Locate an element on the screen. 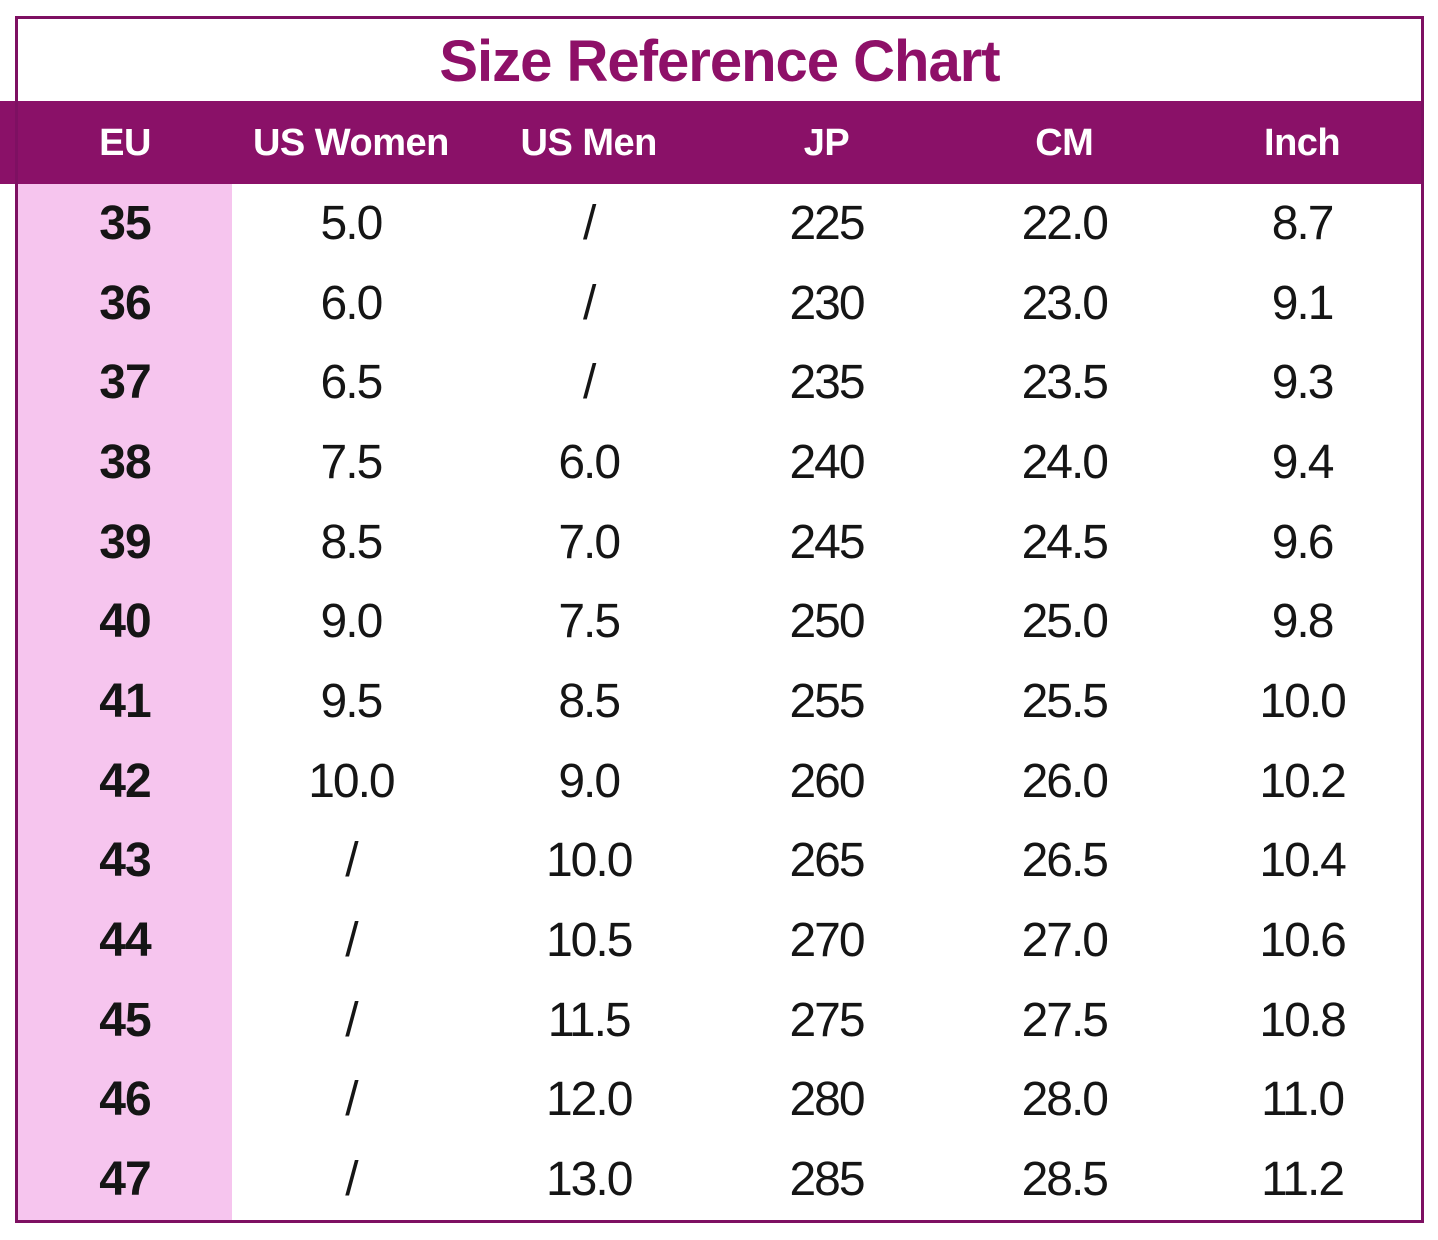  table-row: 41 9.5 8.5 255 25.5 10.0 is located at coordinates (719, 702).